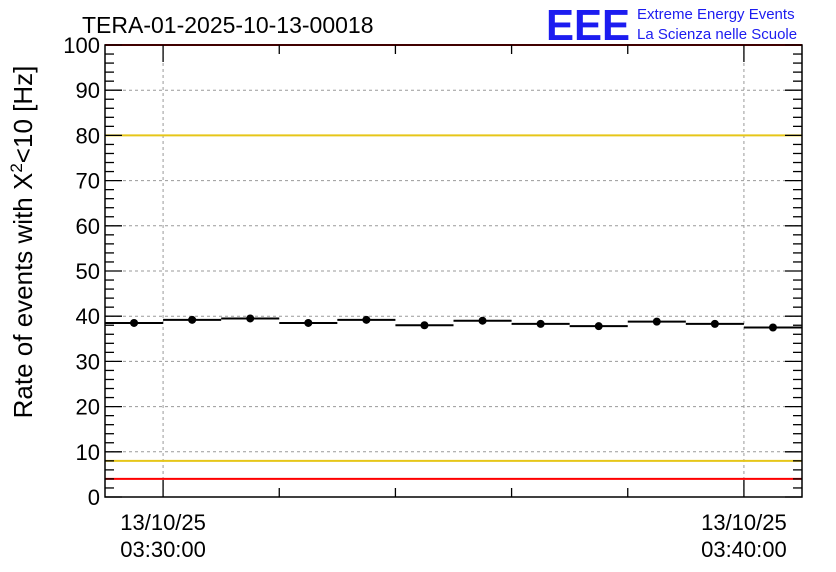 The width and height of the screenshot is (836, 572). What do you see at coordinates (163, 549) in the screenshot?
I see `x-tick-label-time: 03:30:00` at bounding box center [163, 549].